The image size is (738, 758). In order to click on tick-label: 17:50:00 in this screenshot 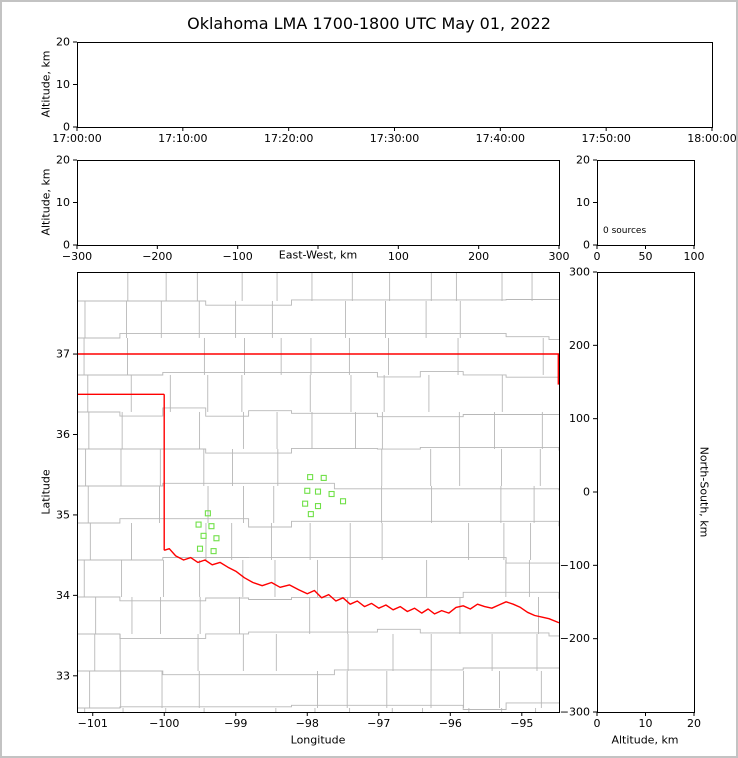, I will do `click(605, 138)`.